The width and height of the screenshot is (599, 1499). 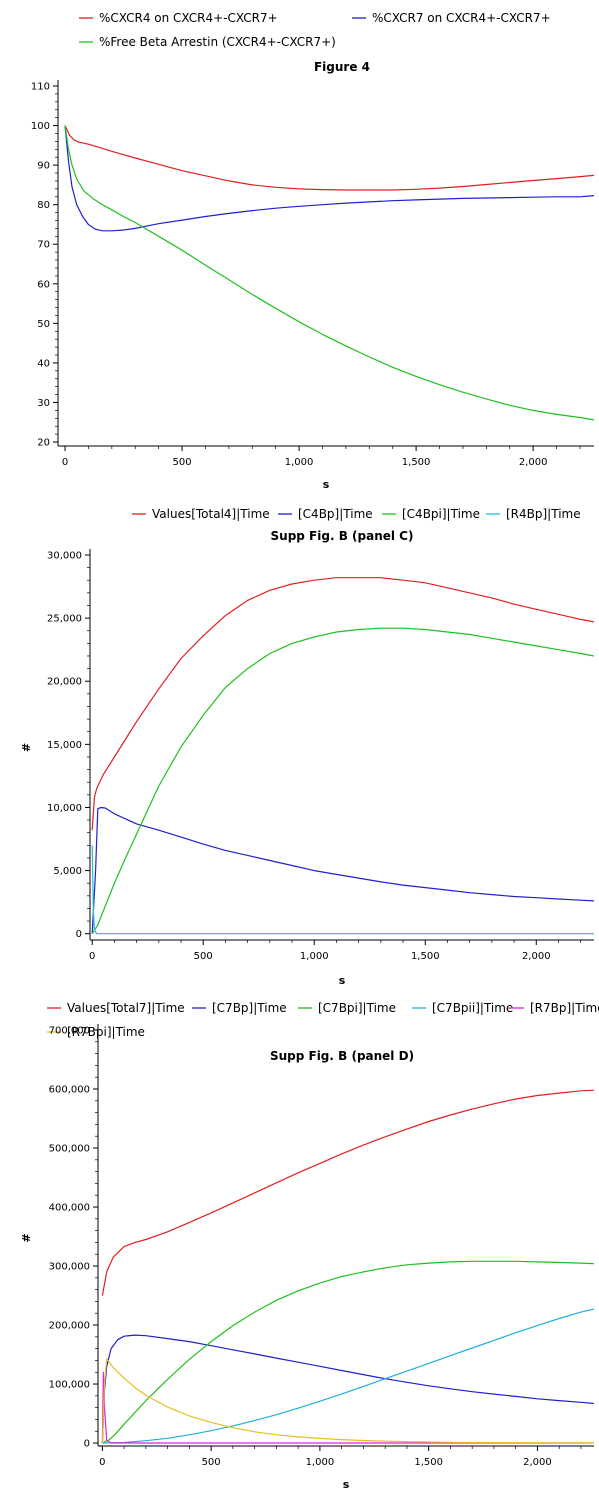 I want to click on legend-entry: [C7Bpi]|Time, so click(x=357, y=1008).